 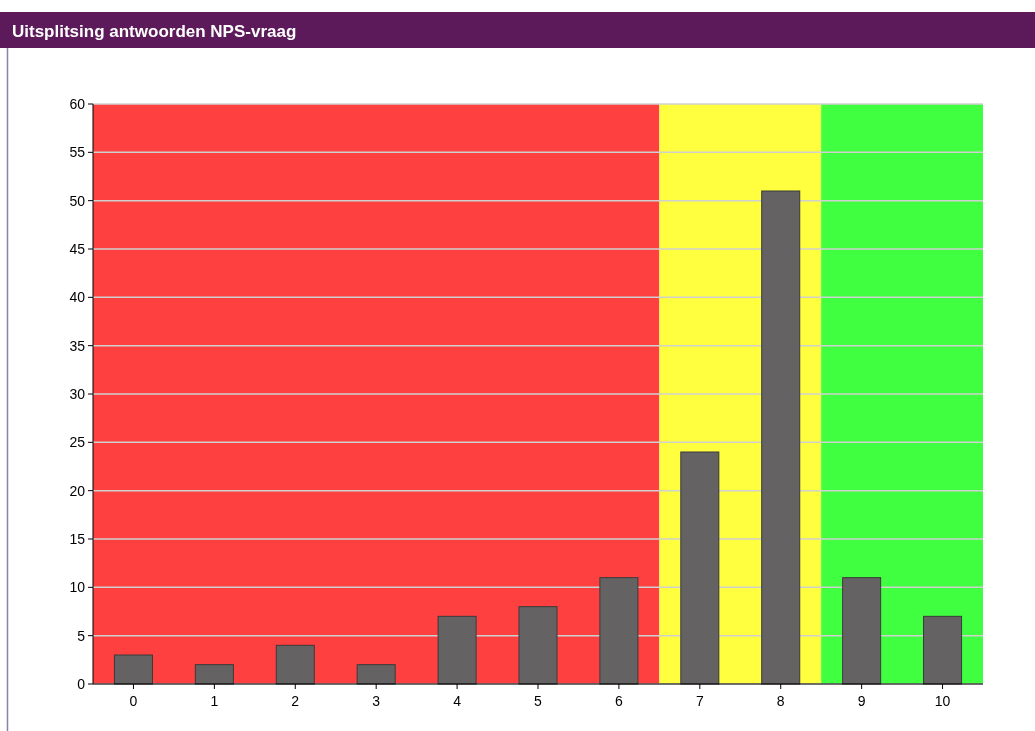 I want to click on y-tick-label: 55, so click(x=77, y=152).